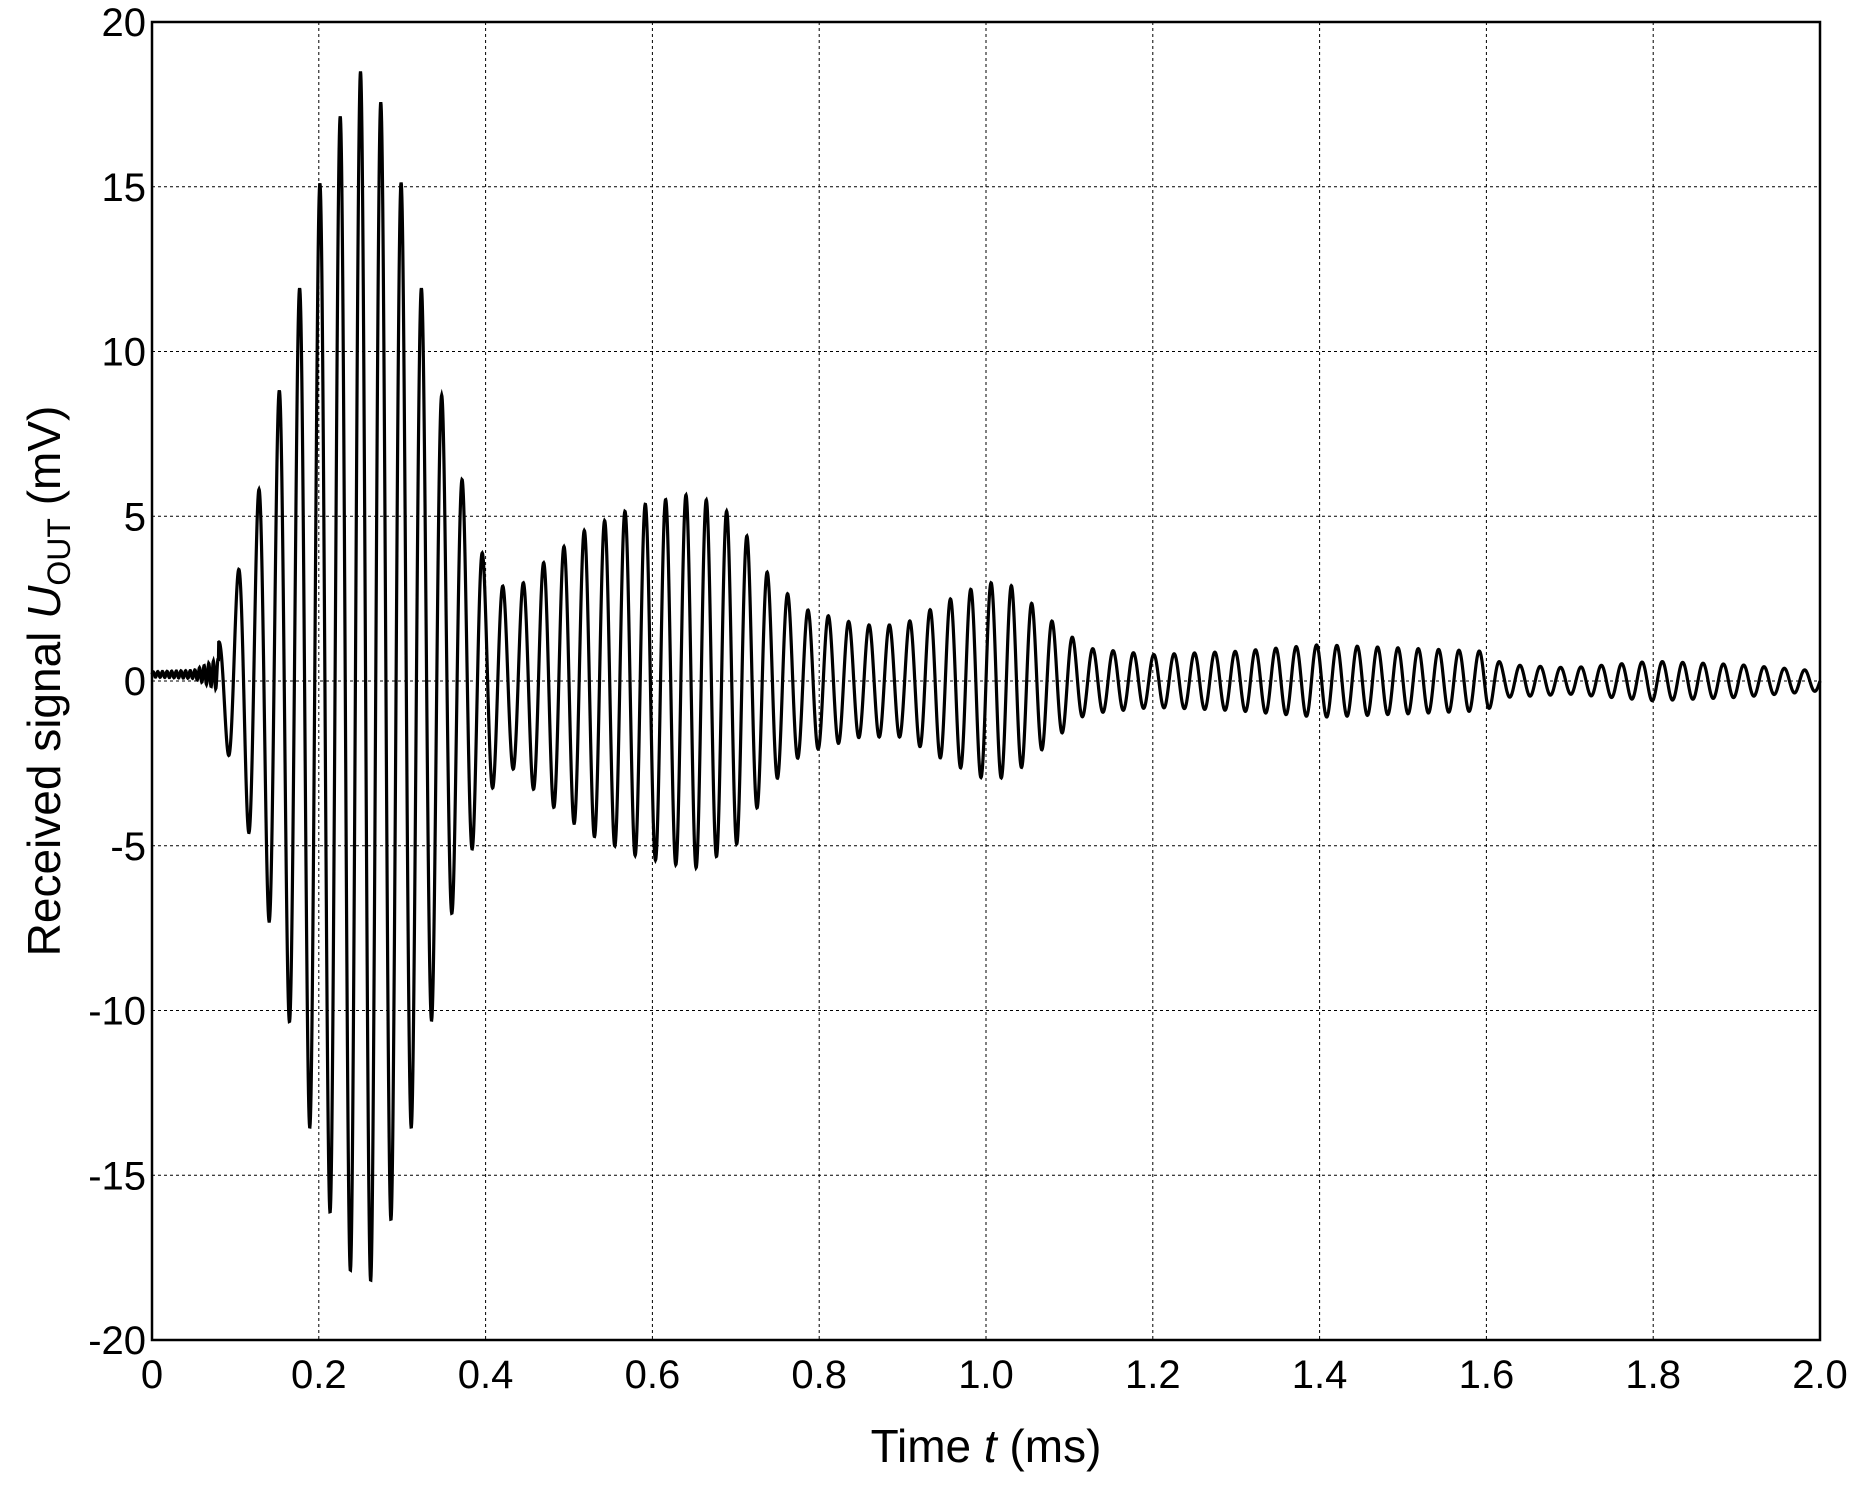  Describe the element at coordinates (117, 1341) in the screenshot. I see `y-tick-label: -20` at that location.